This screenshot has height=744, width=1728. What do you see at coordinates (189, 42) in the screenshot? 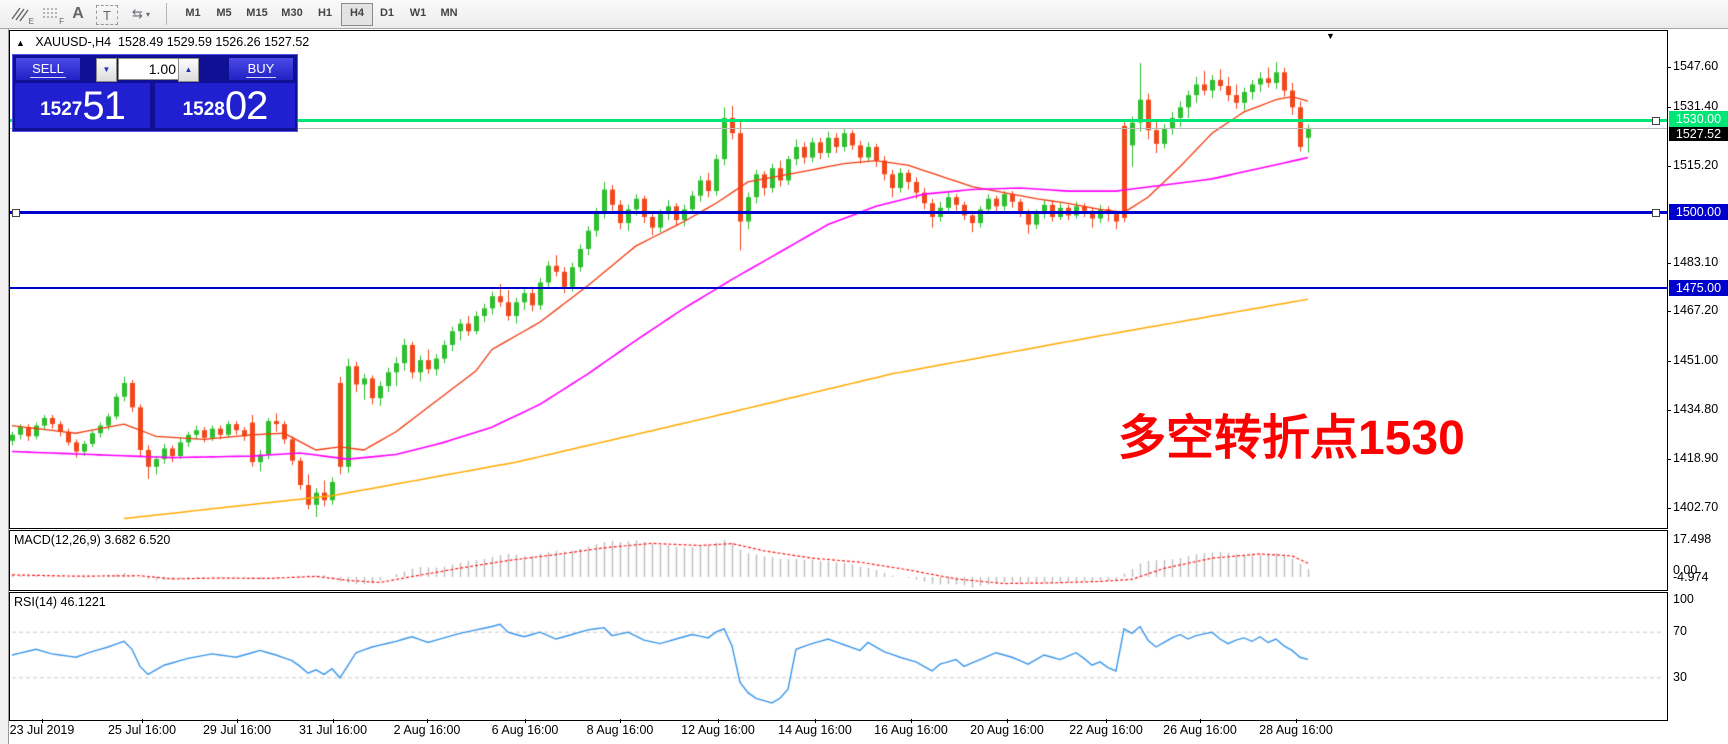
I see `ohlc-high: 1529.59` at bounding box center [189, 42].